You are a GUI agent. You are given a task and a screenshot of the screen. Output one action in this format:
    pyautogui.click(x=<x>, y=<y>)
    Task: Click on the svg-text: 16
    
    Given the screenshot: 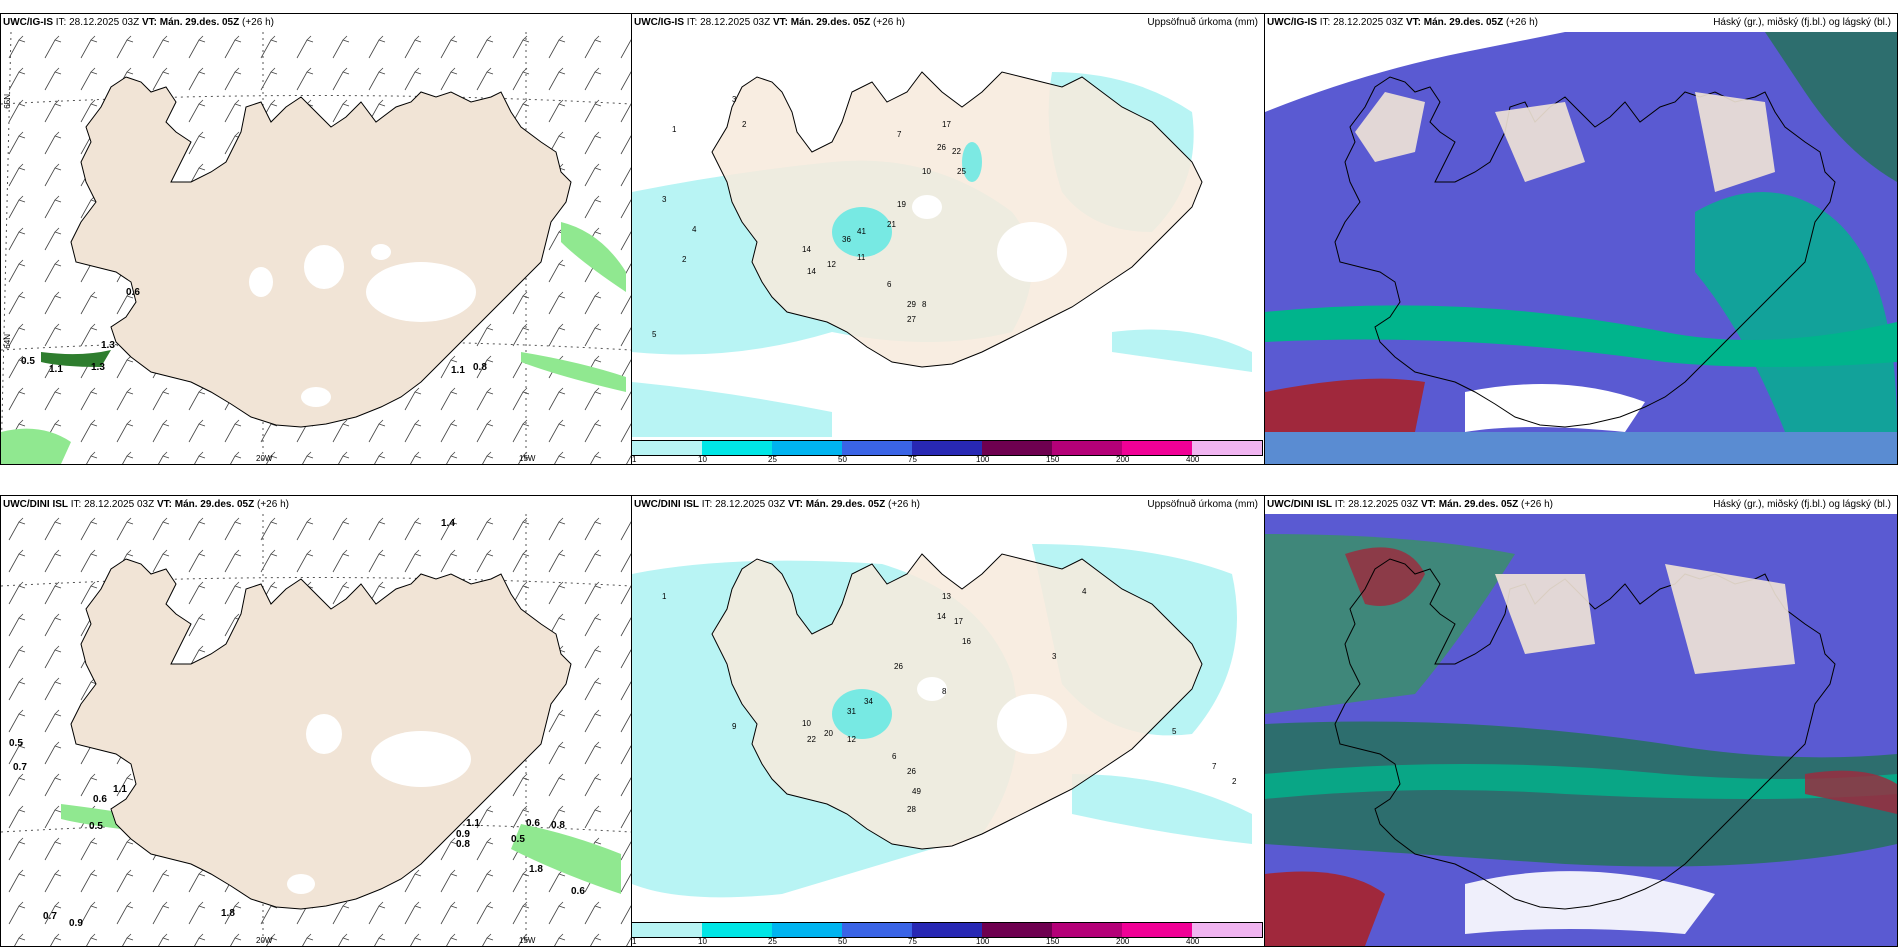 What is the action you would take?
    pyautogui.click(x=966, y=641)
    